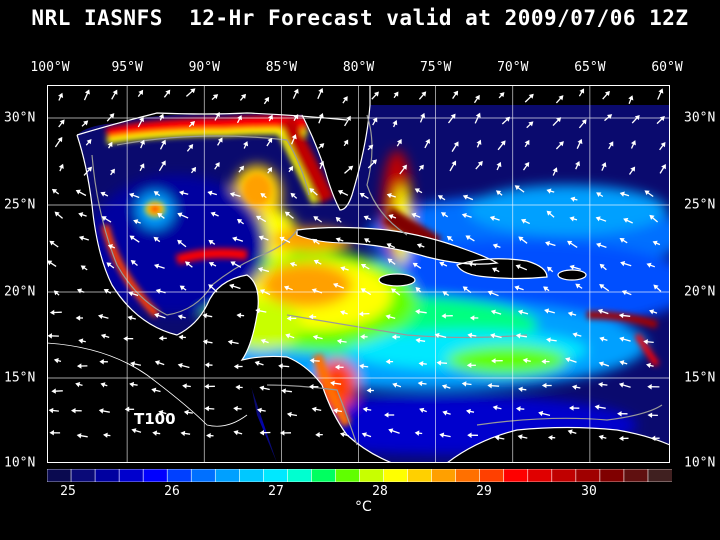  Describe the element at coordinates (257, 190) in the screenshot. I see `loop-current-core` at that location.